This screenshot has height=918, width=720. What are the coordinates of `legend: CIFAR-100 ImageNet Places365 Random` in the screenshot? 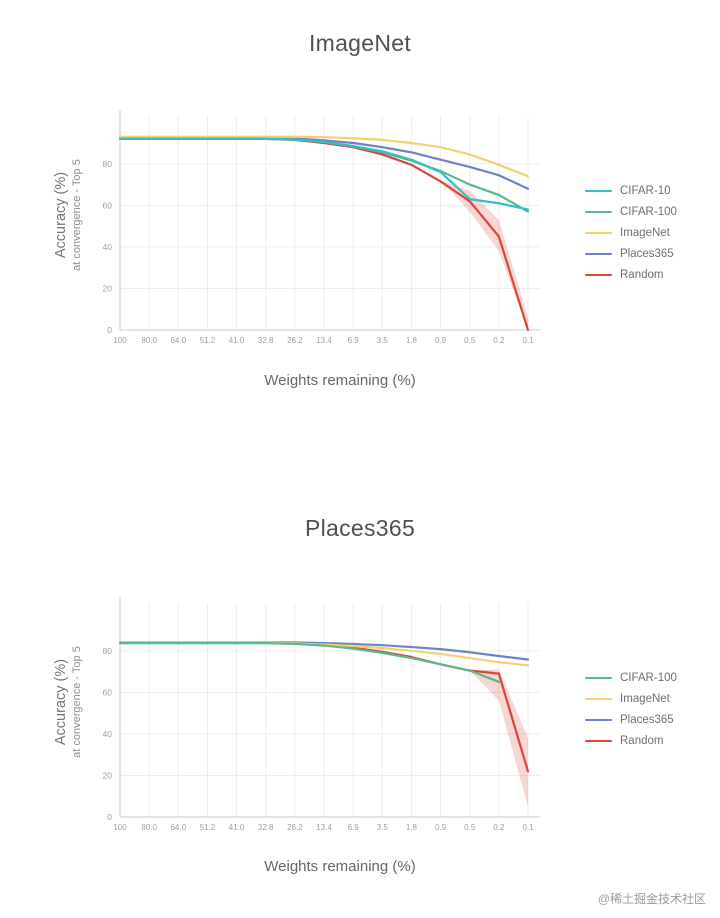 It's located at (631, 709).